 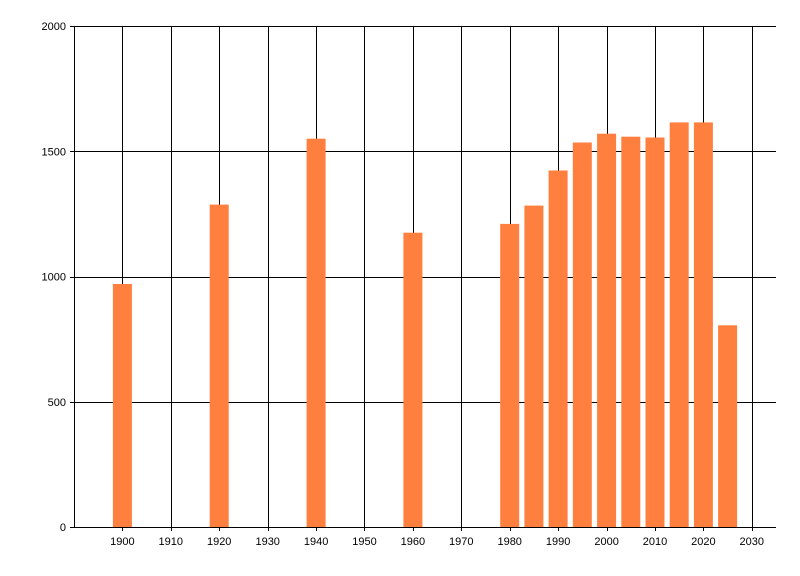 I want to click on x-tick-label: 1970, so click(x=461, y=542).